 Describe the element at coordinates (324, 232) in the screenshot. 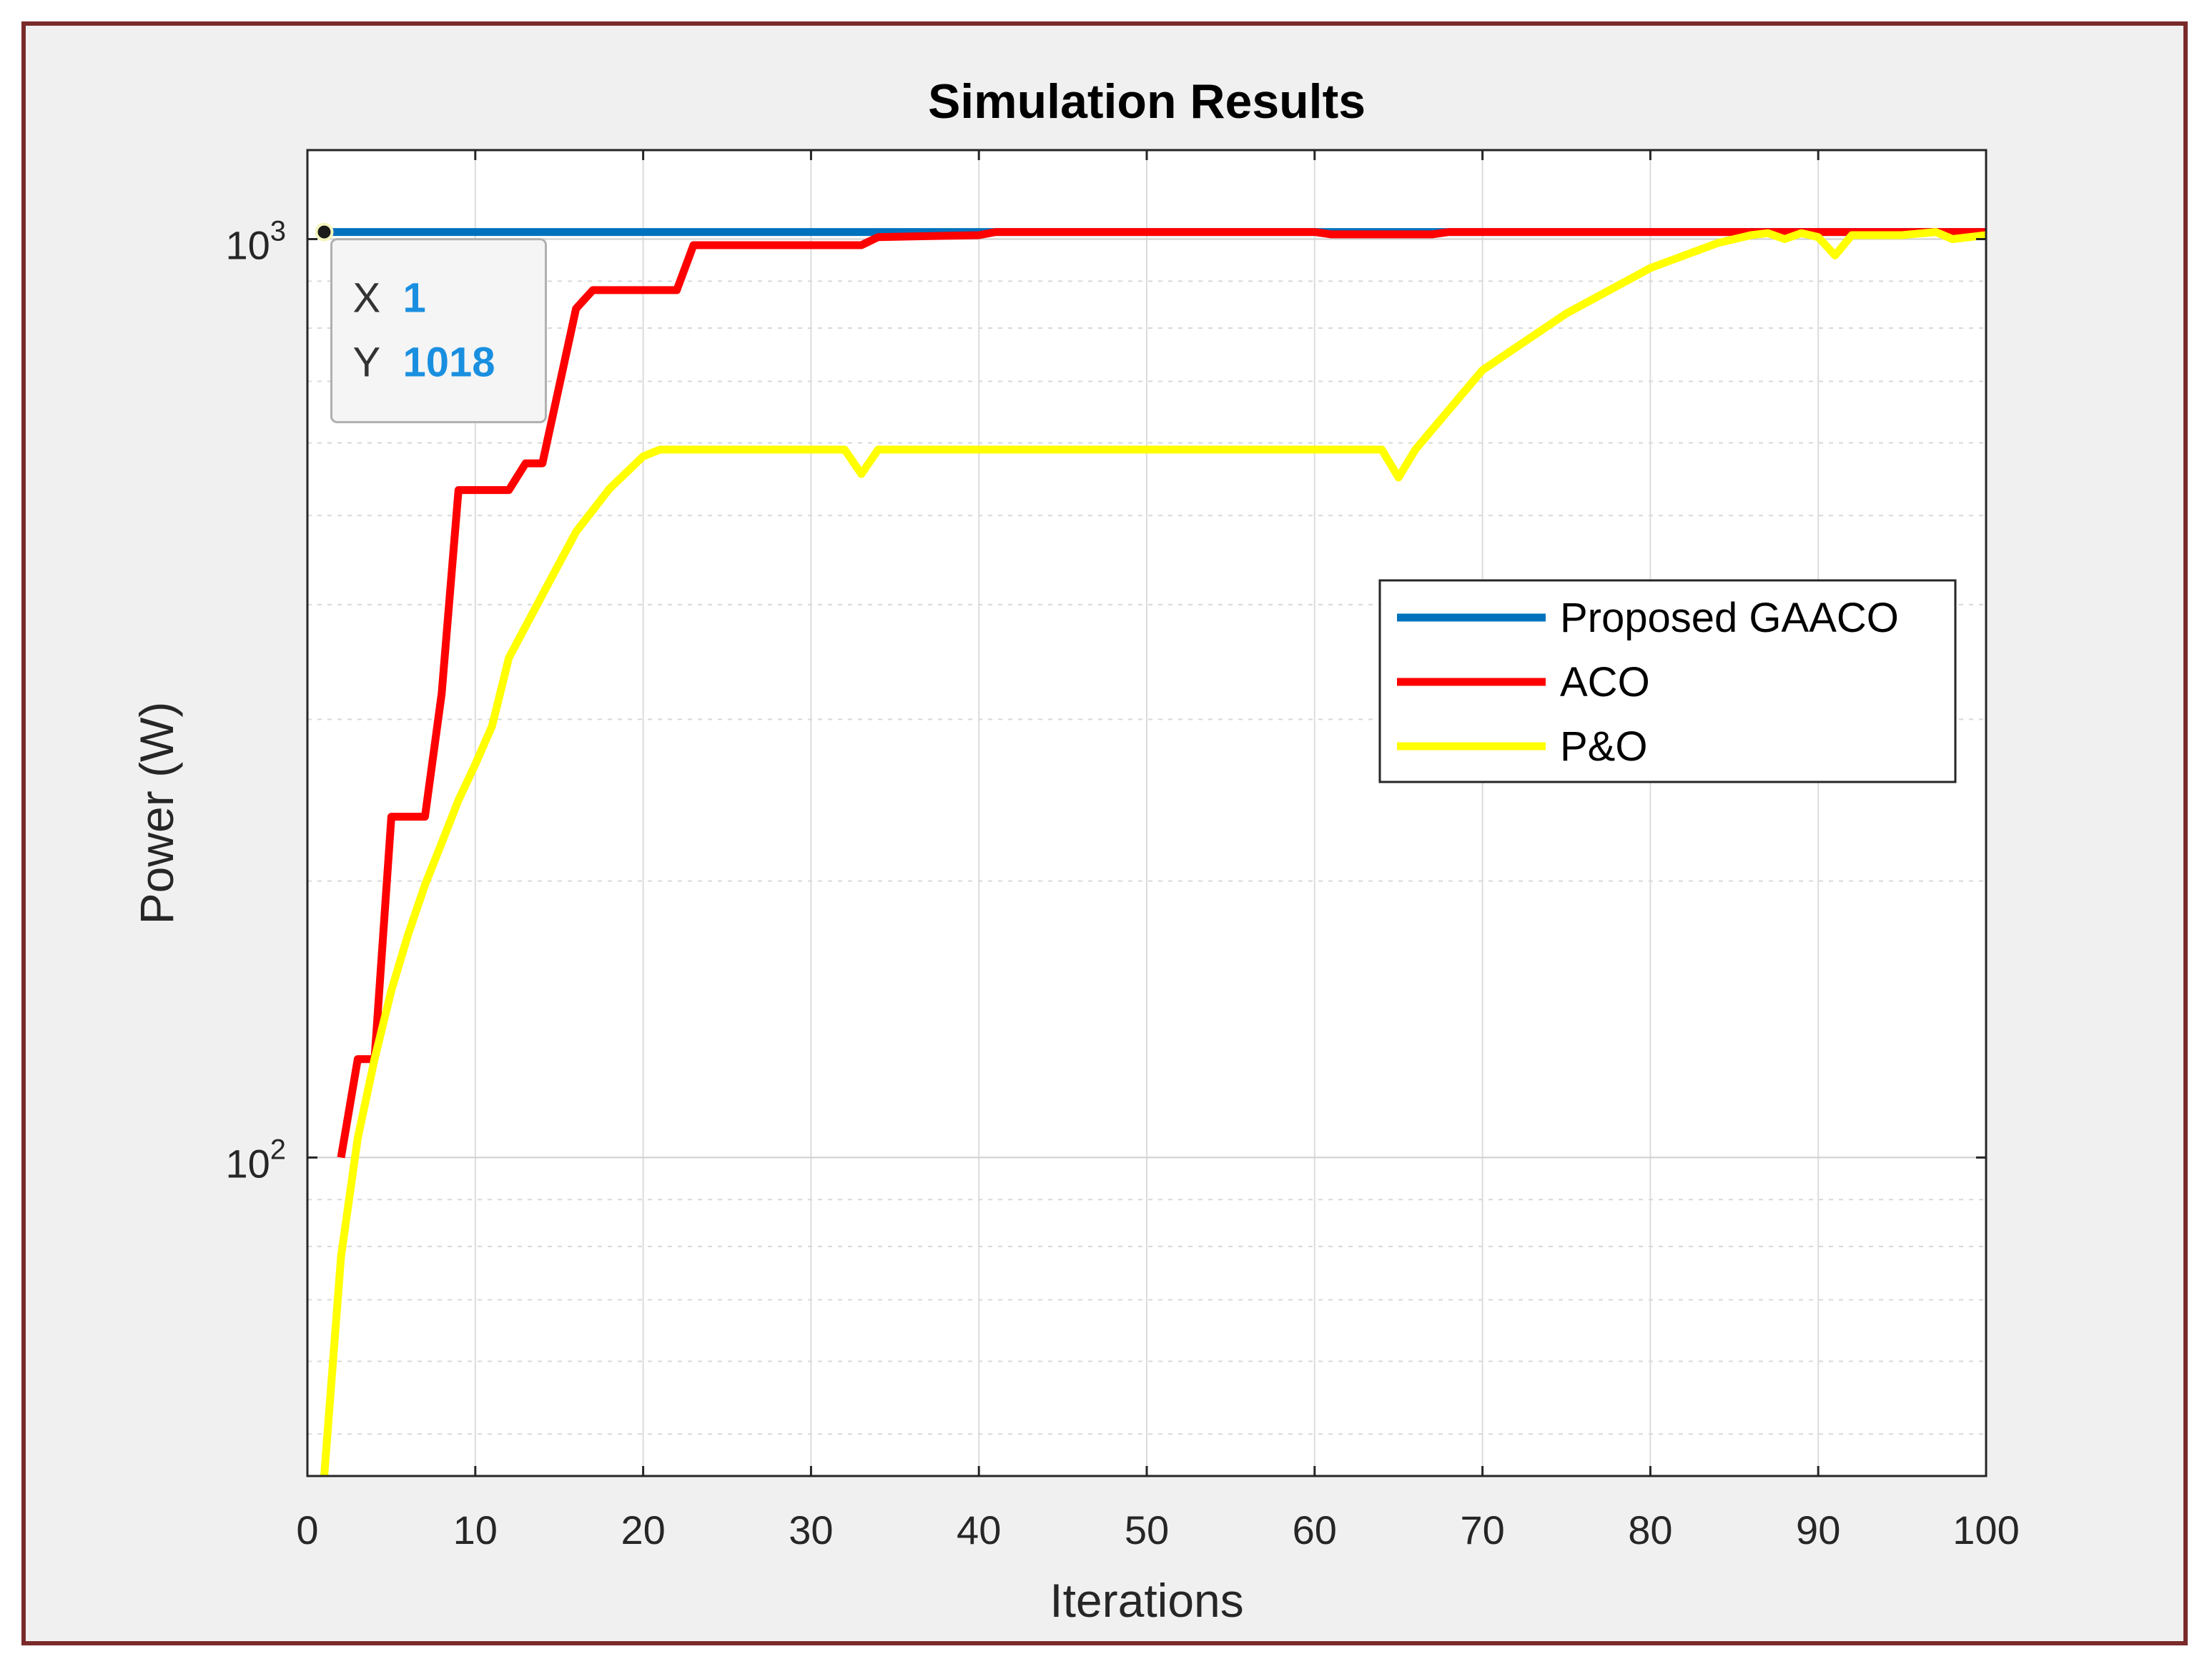

I see `datatip-marker` at that location.